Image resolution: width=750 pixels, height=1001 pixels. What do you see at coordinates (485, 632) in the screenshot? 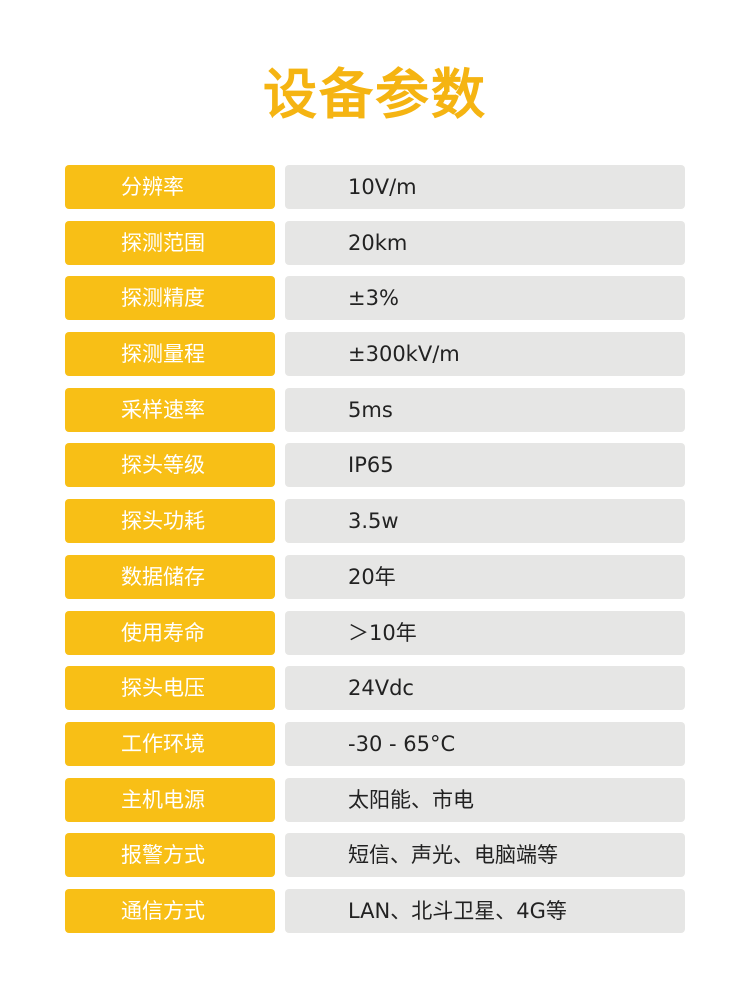
I see `param-value: ＞10年` at bounding box center [485, 632].